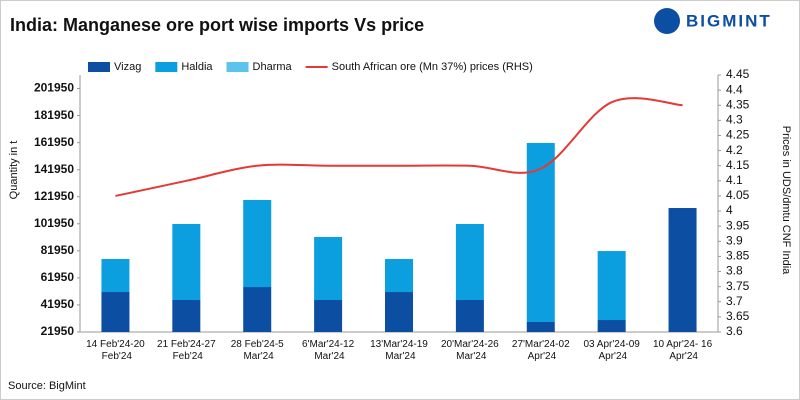 This screenshot has height=400, width=800. Describe the element at coordinates (738, 74) in the screenshot. I see `y2-tick-label: 4.45` at that location.